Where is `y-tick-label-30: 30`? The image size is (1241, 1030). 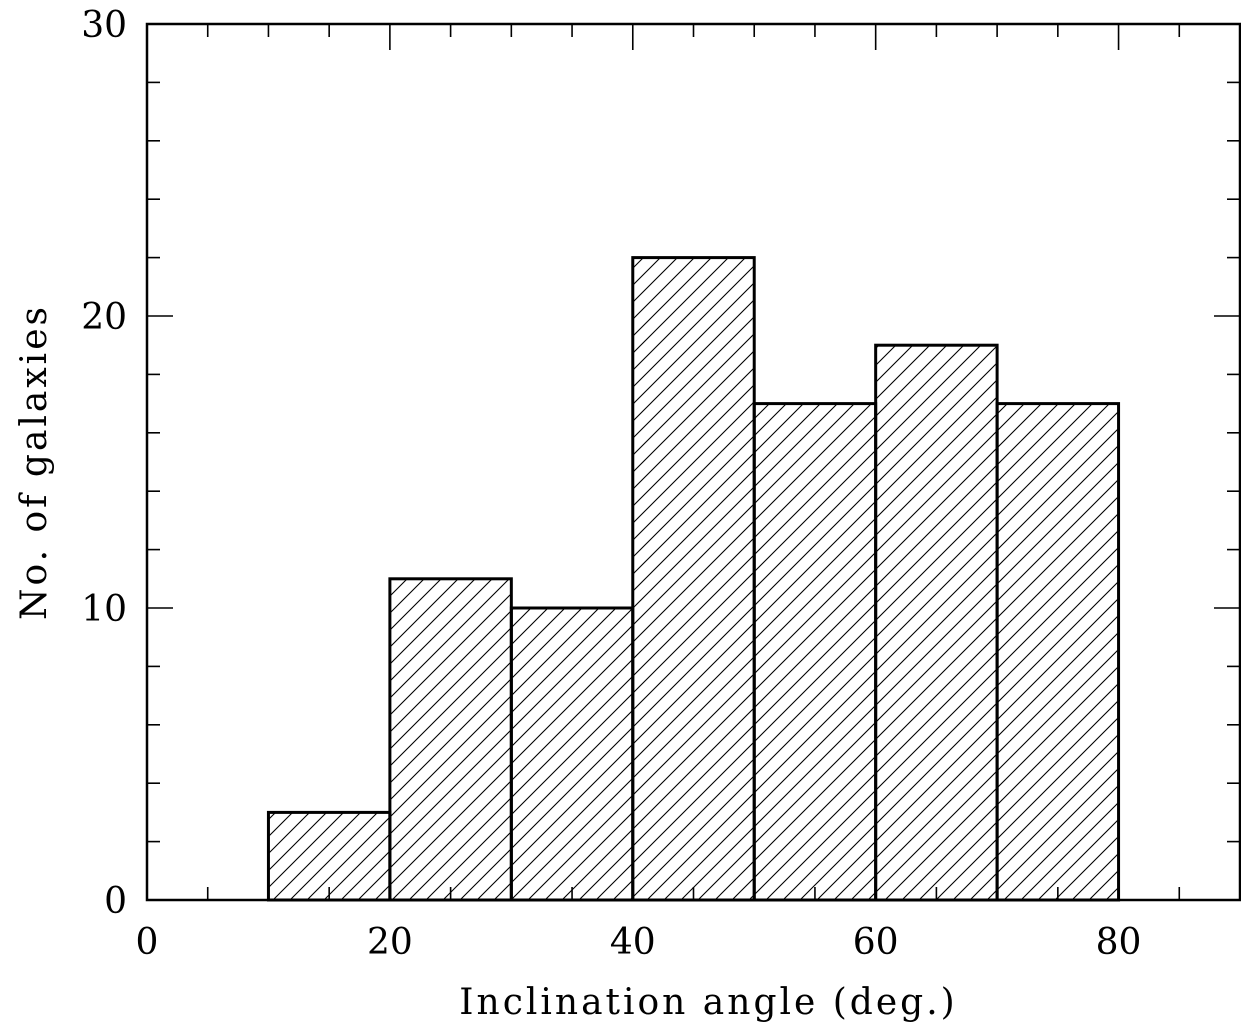
y-tick-label-30: 30 is located at coordinates (104, 25).